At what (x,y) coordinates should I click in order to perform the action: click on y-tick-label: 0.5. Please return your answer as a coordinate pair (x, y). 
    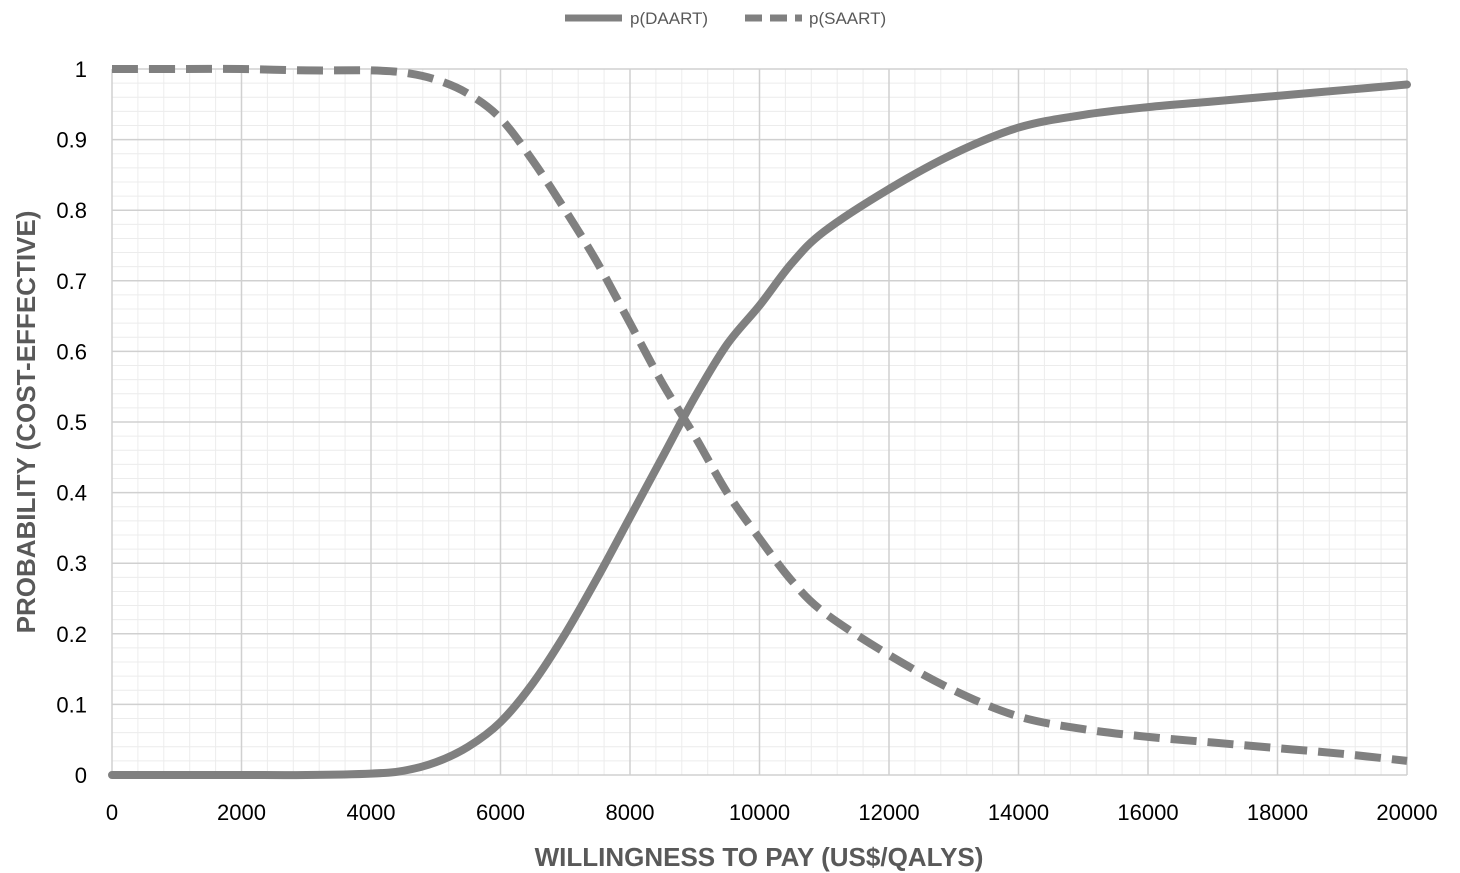
    Looking at the image, I should click on (71, 422).